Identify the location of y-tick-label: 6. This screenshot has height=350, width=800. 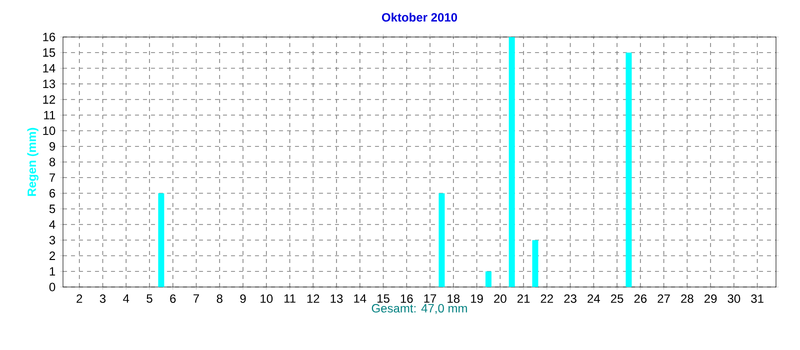
(53, 193).